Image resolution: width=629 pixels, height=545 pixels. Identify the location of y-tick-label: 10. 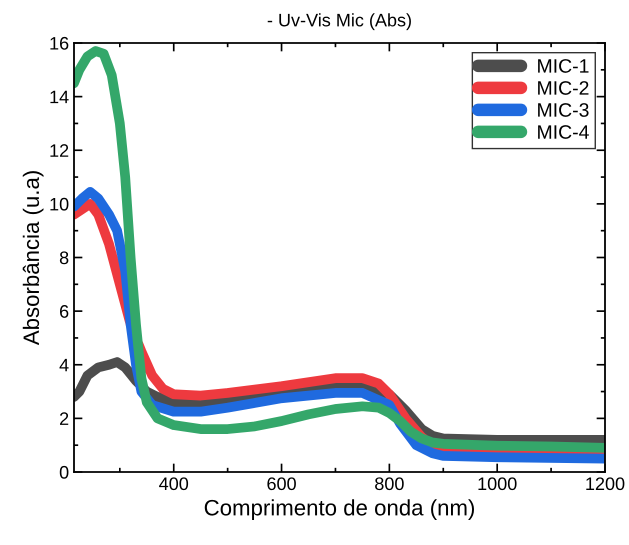
(59, 204).